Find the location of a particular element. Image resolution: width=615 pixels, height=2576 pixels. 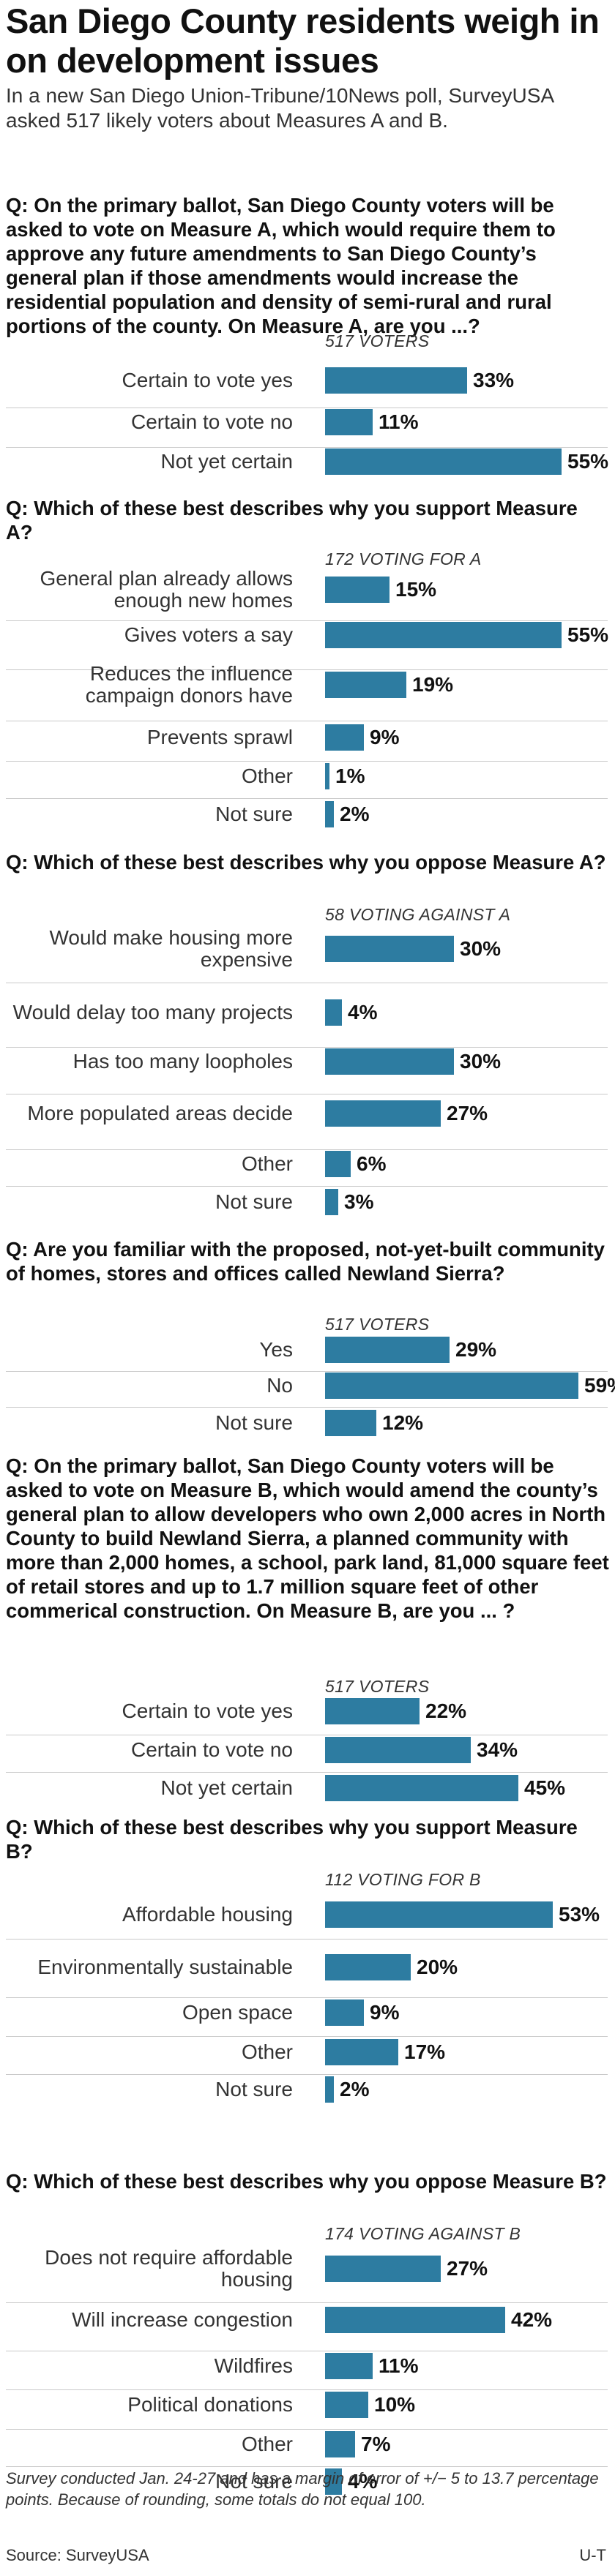

value-label: 1% is located at coordinates (350, 776).